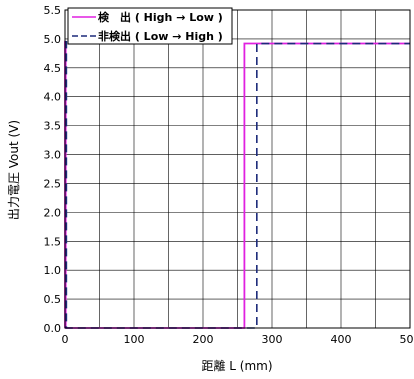 The height and width of the screenshot is (379, 414). I want to click on x-tick-label: 0, so click(65, 339).